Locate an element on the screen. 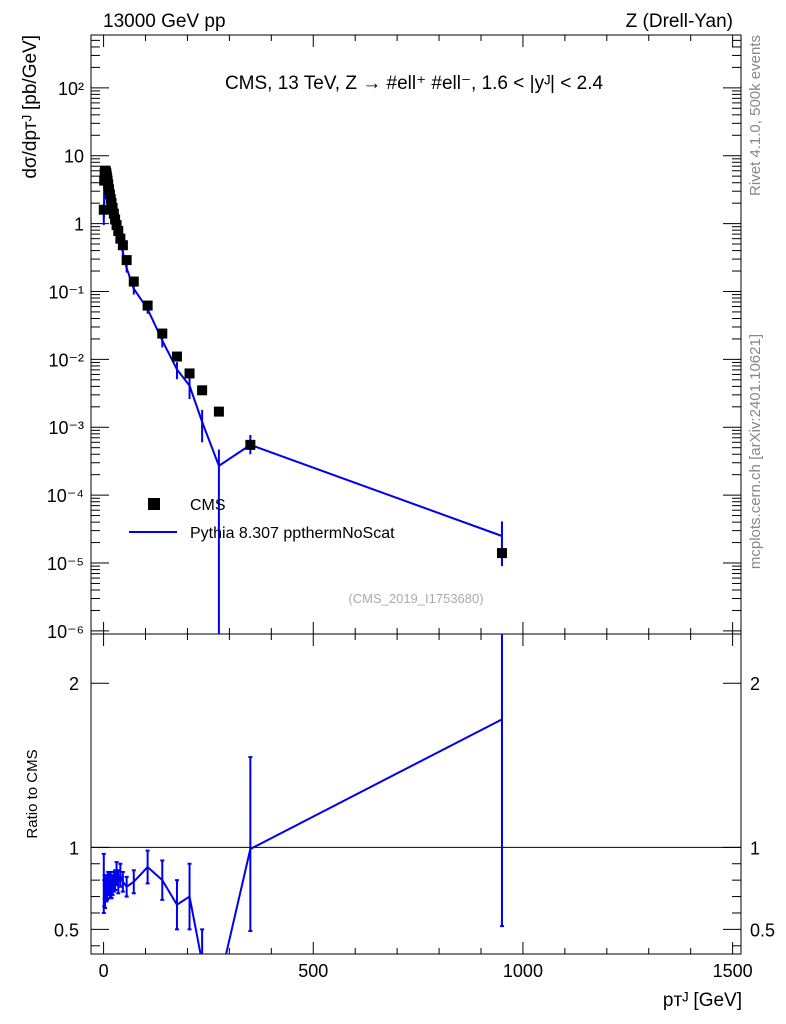 This screenshot has width=786, height=1024. main-ytick-label: 10 is located at coordinates (74, 157).